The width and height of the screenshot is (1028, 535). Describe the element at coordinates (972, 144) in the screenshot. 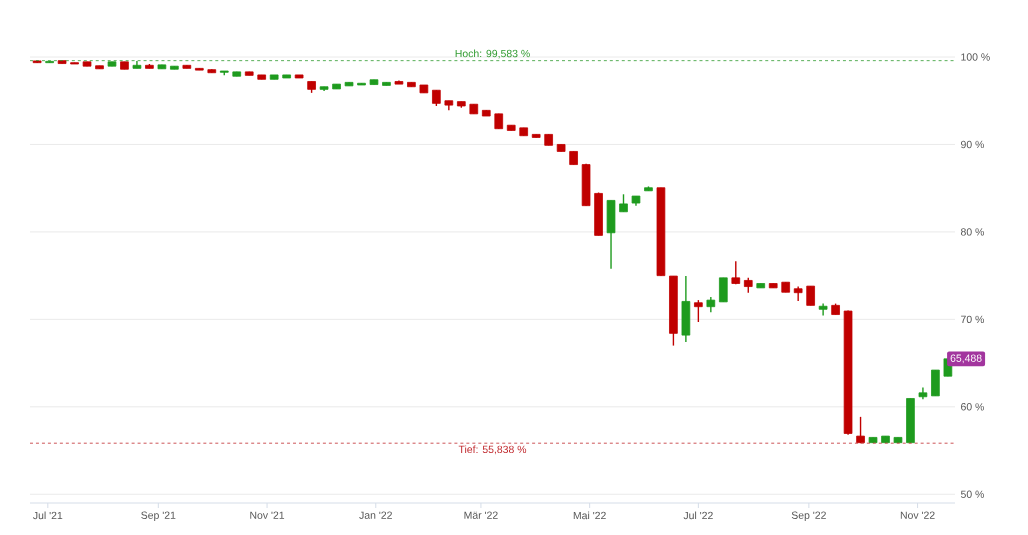

I see `y-tick-label: 90 %` at that location.